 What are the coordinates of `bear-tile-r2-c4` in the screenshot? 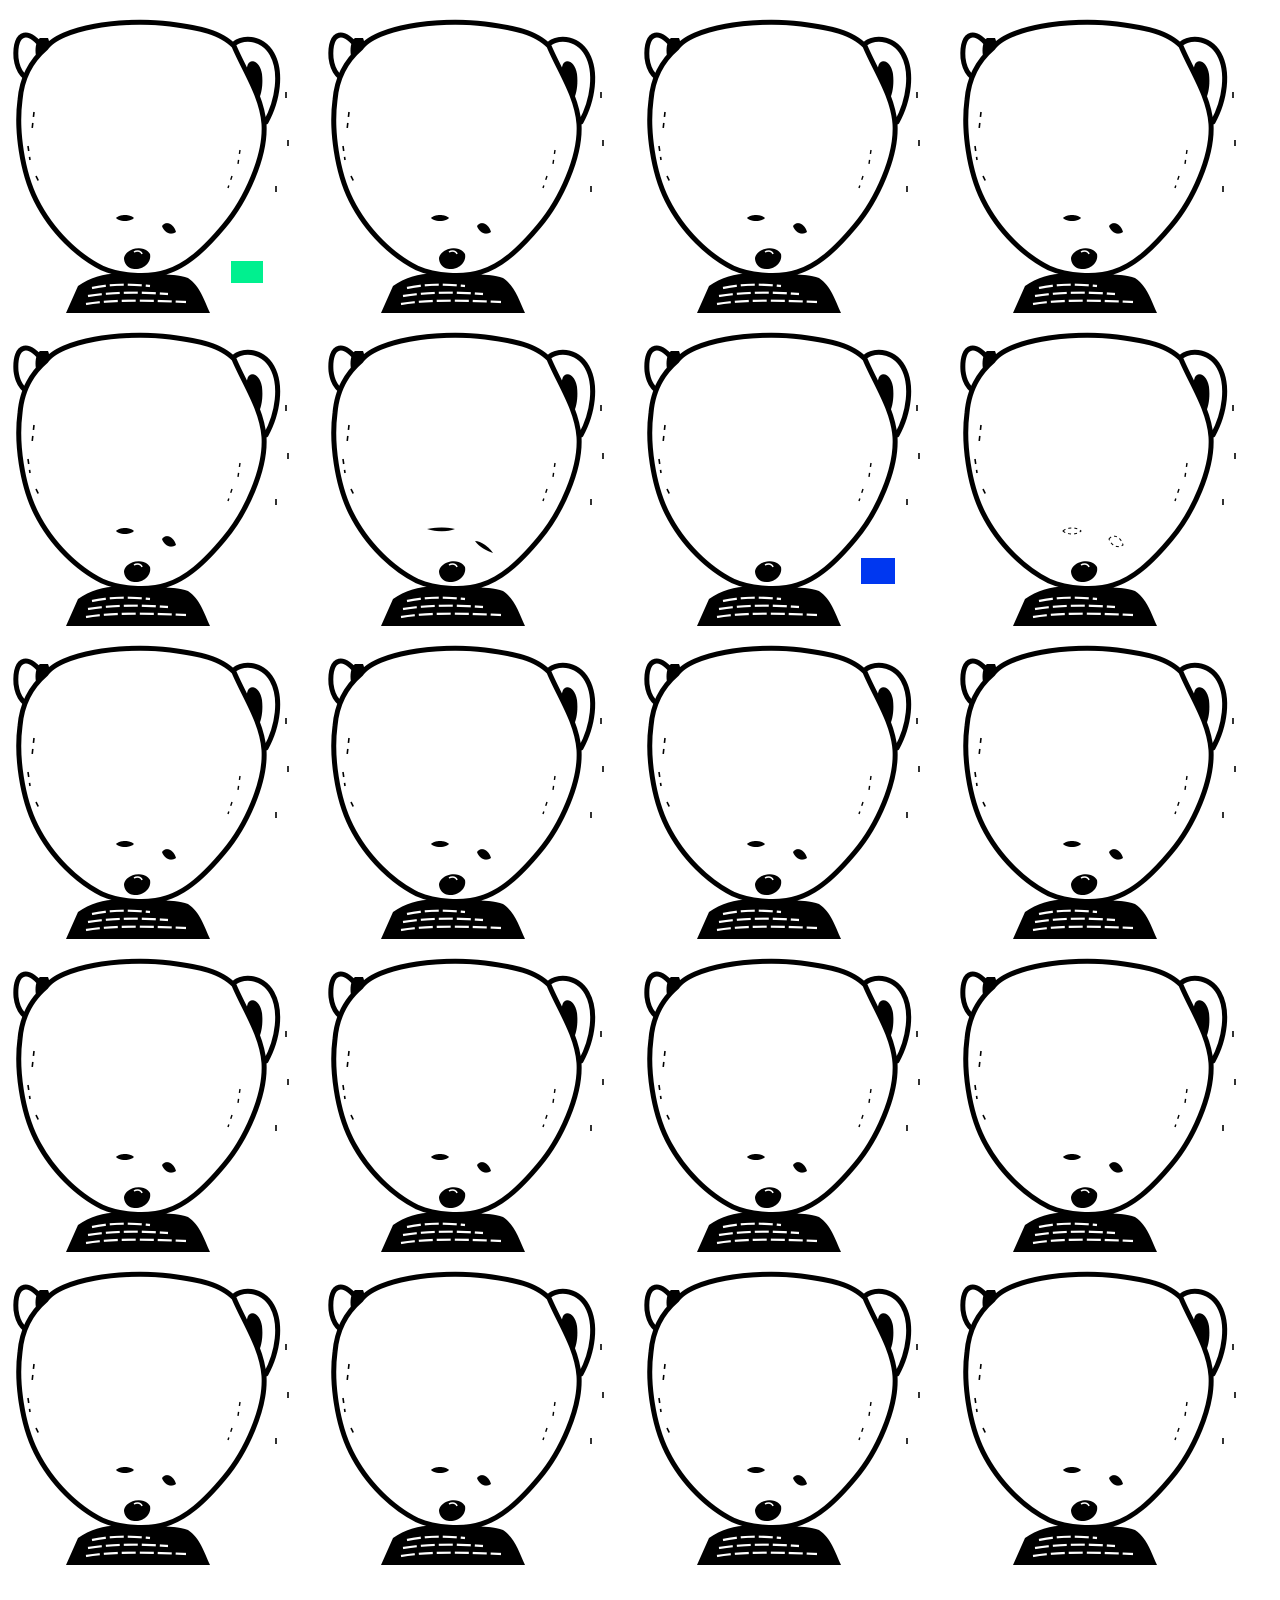 It's located at (1104, 469).